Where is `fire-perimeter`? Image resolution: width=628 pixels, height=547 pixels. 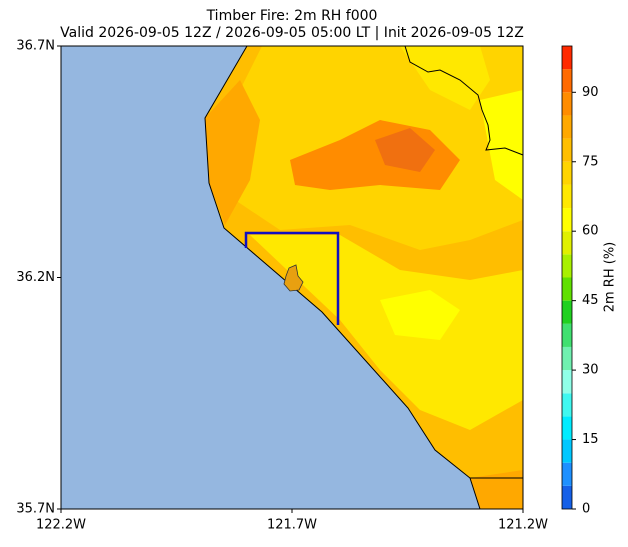 fire-perimeter is located at coordinates (293, 278).